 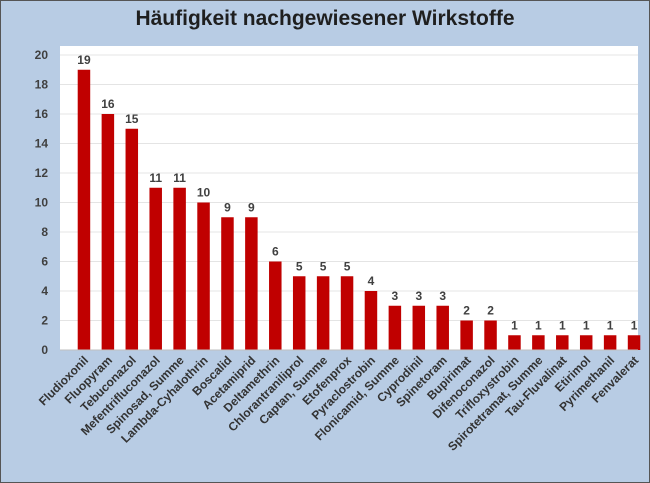 What do you see at coordinates (44, 350) in the screenshot?
I see `y-tick-label: 0` at bounding box center [44, 350].